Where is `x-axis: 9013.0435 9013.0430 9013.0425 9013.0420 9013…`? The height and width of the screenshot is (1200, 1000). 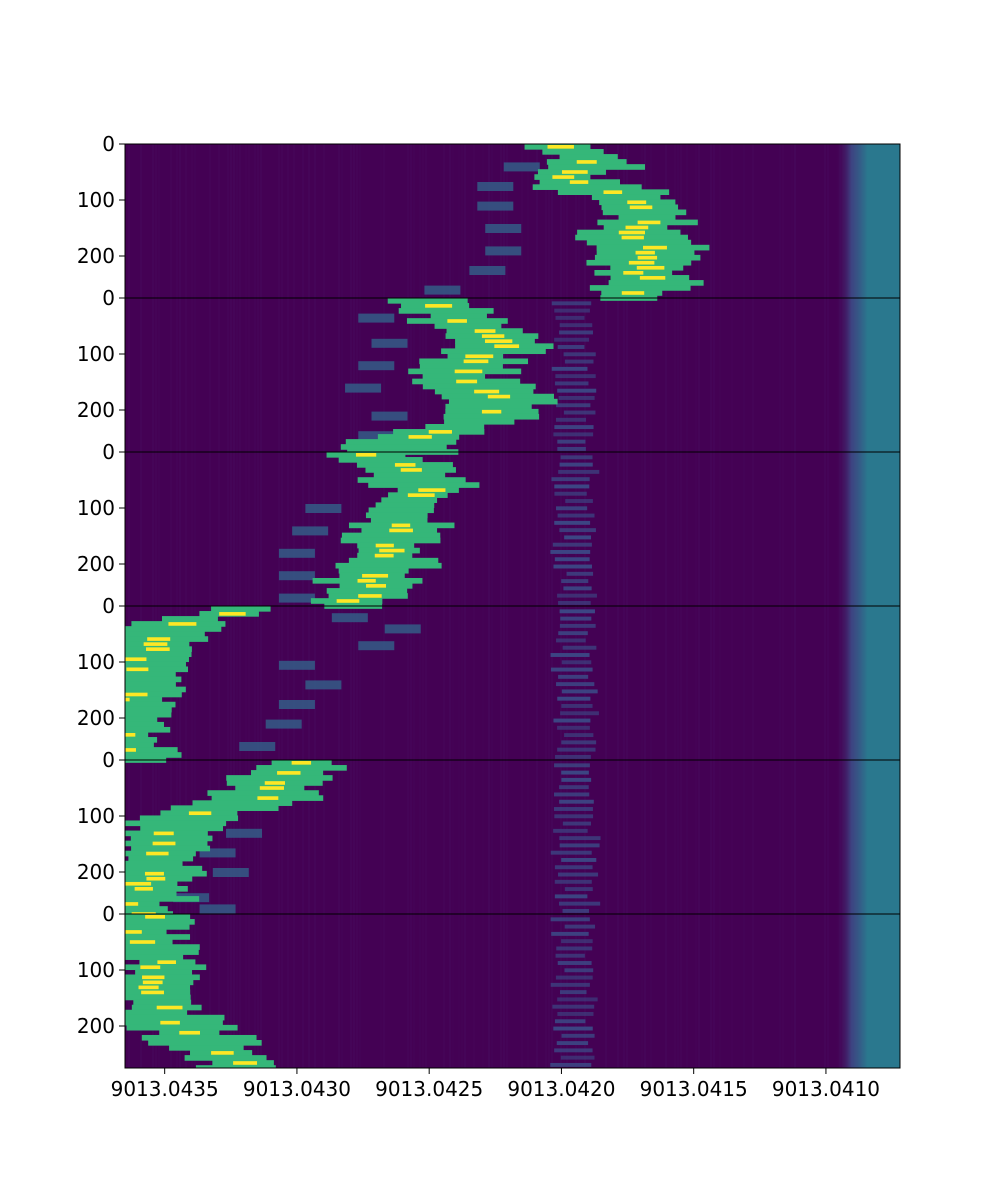 x-axis: 9013.0435 9013.0430 9013.0425 9013.0420 9013… is located at coordinates (495, 1084).